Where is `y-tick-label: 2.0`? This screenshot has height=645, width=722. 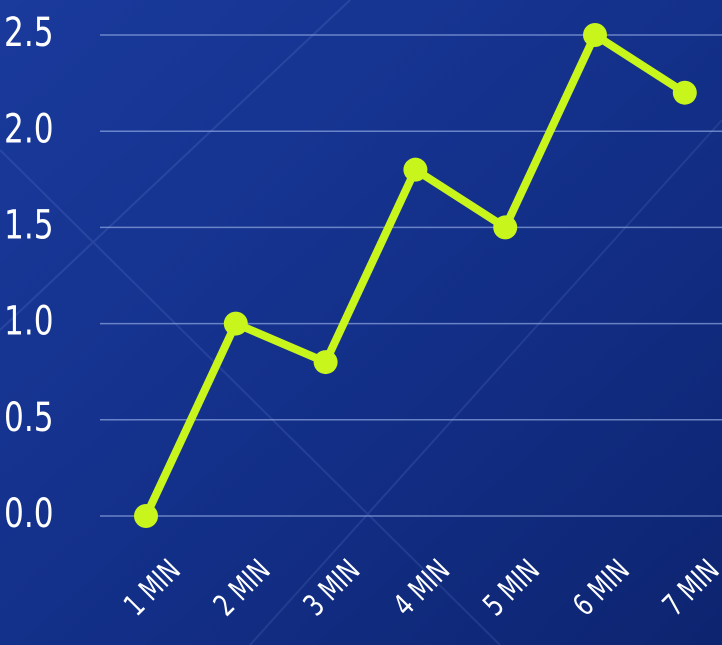
y-tick-label: 2.0 is located at coordinates (29, 130).